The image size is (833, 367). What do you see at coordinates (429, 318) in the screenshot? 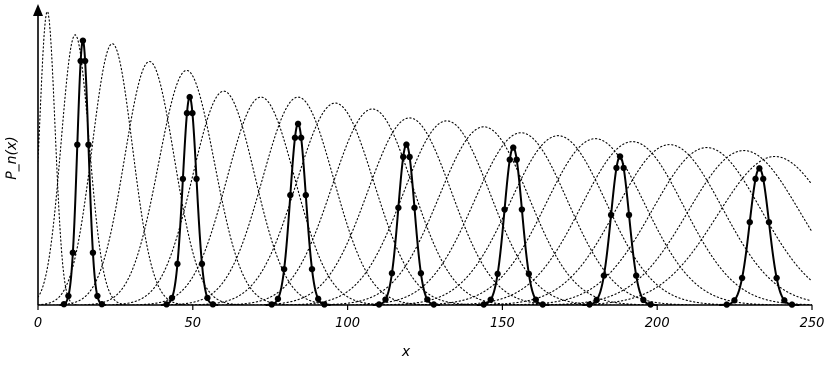
I see `x-ticks: 0 50 100 150 200 250` at bounding box center [429, 318].